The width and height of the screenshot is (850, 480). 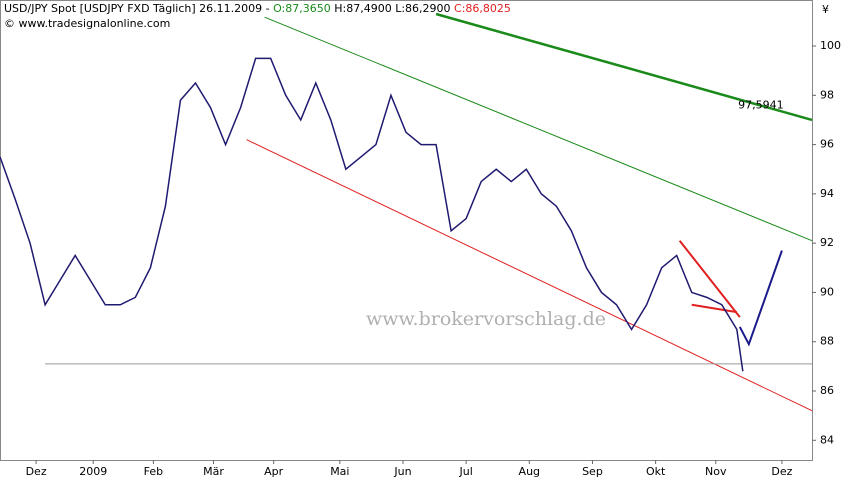 I want to click on x-tick-label: Nov, so click(x=716, y=471).